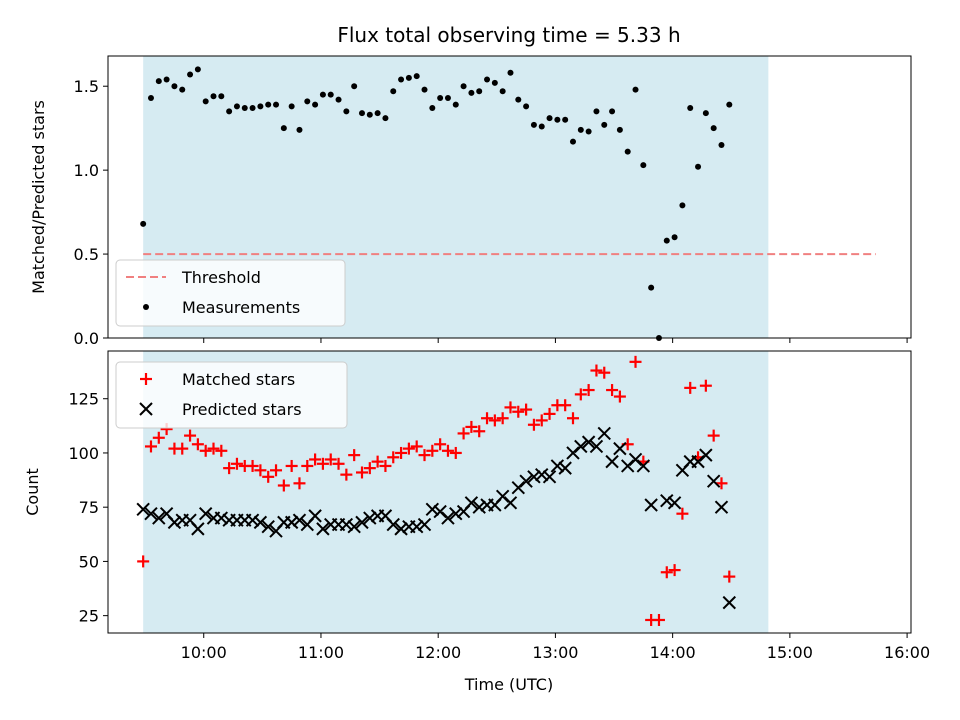 This screenshot has height=720, width=960. Describe the element at coordinates (221, 277) in the screenshot. I see `legend-threshold-label: Threshold` at that location.